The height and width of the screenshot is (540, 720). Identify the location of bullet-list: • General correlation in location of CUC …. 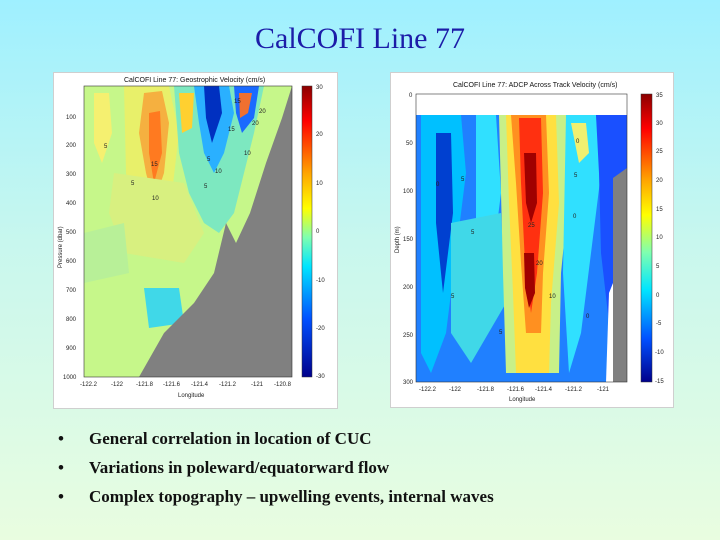
(378, 470).